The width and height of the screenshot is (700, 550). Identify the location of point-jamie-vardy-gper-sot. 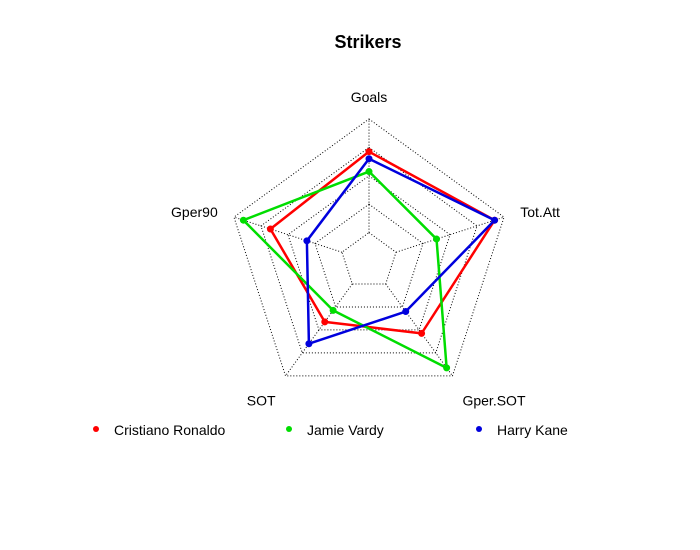
(447, 368).